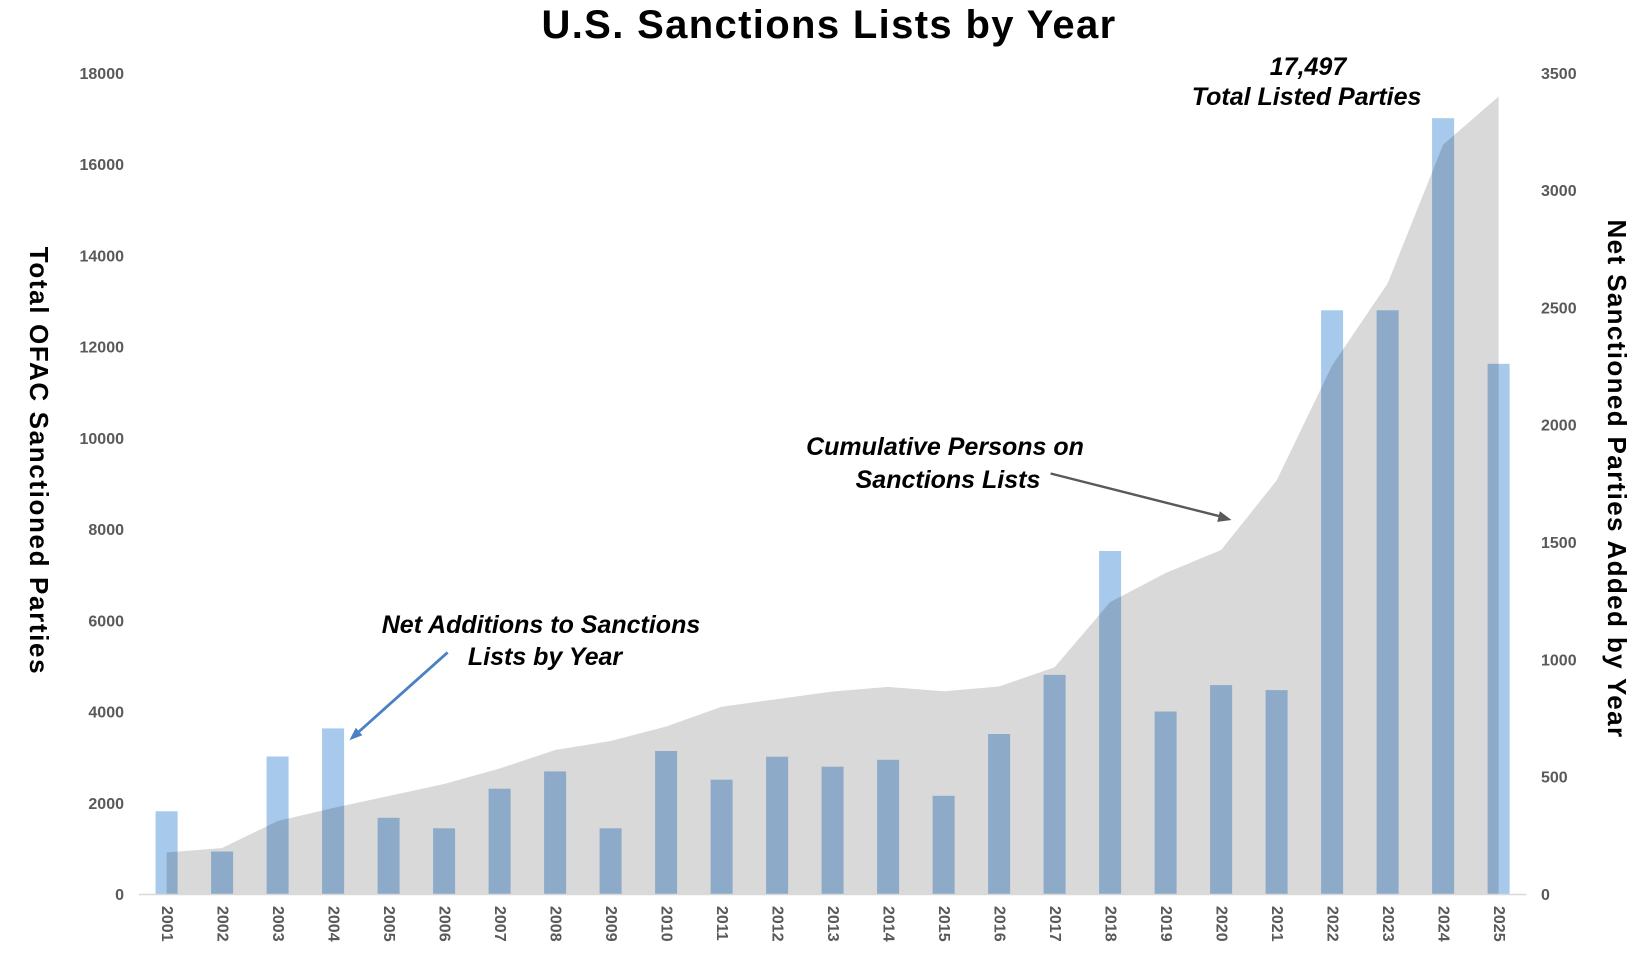 This screenshot has width=1650, height=956. I want to click on svg-text: 2003, so click(277, 924).